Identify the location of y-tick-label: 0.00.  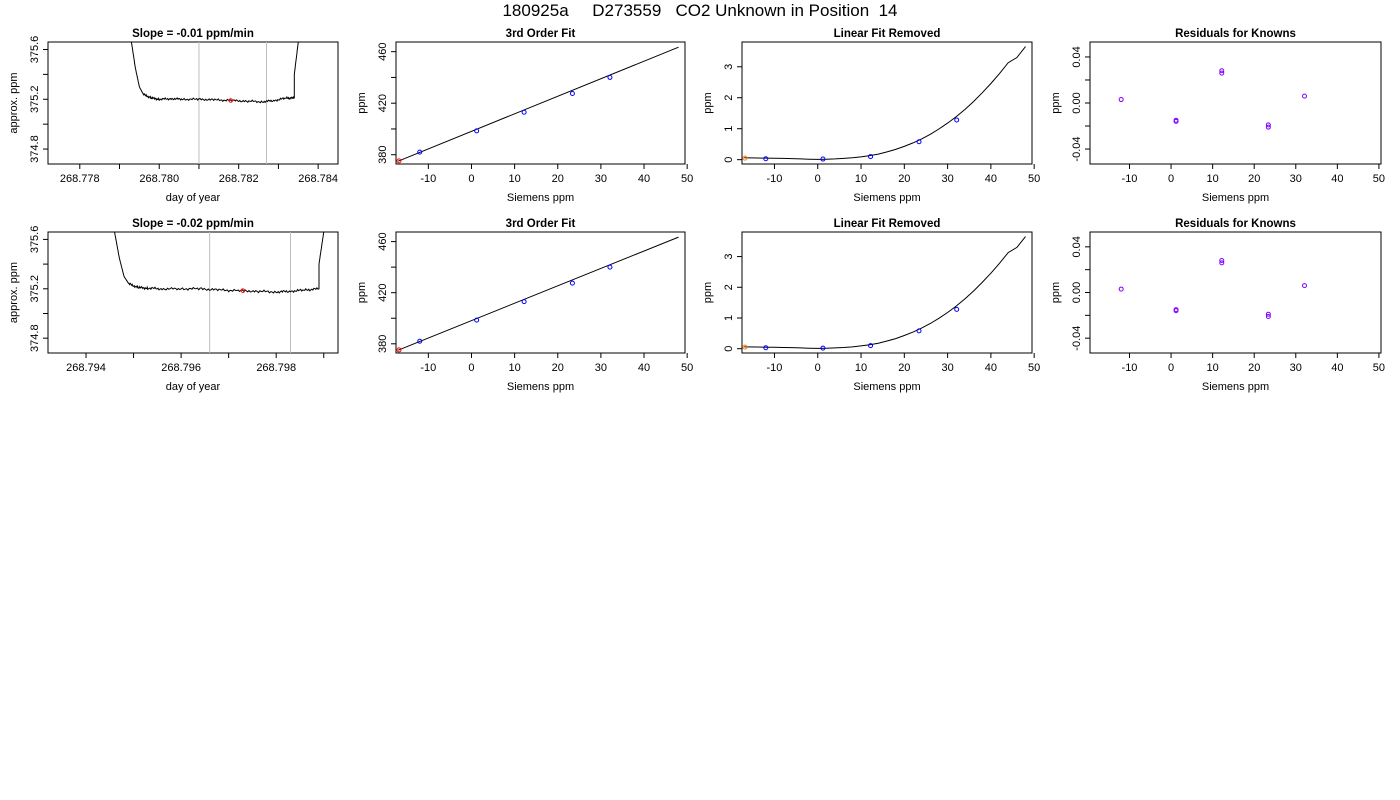
(1077, 292).